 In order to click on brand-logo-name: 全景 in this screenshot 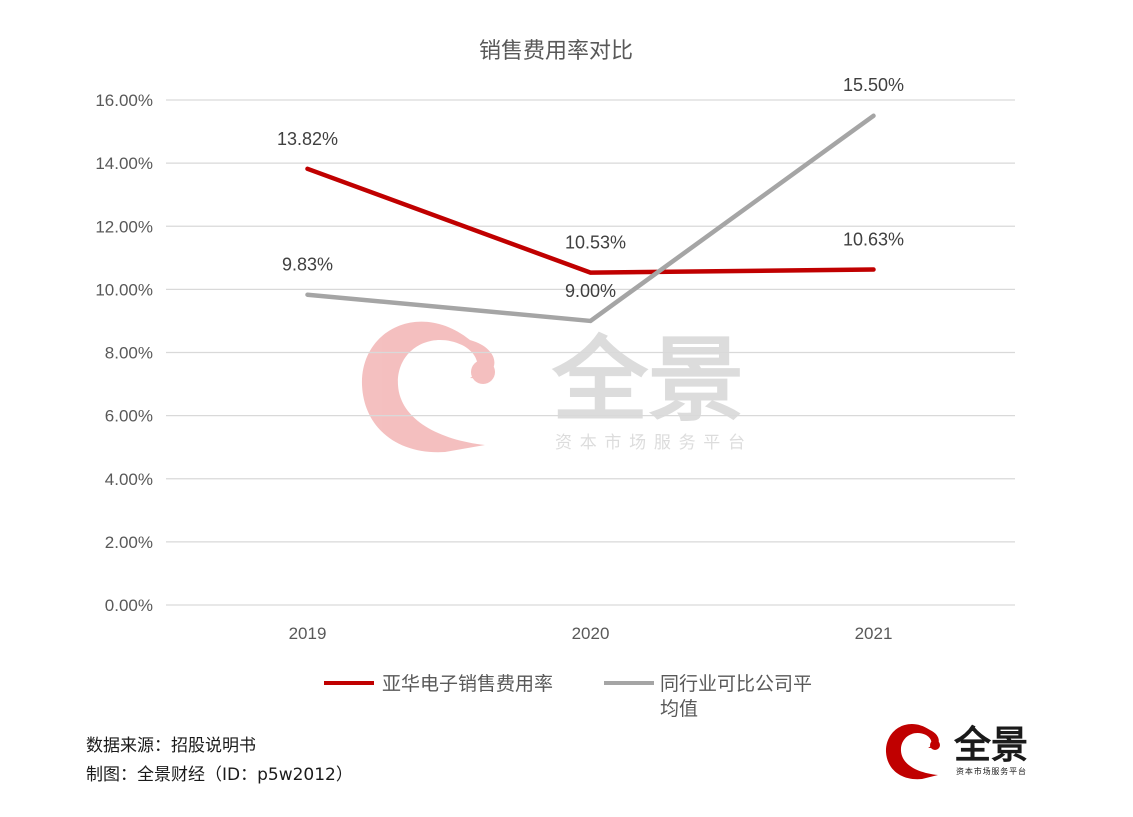, I will do `click(990, 745)`.